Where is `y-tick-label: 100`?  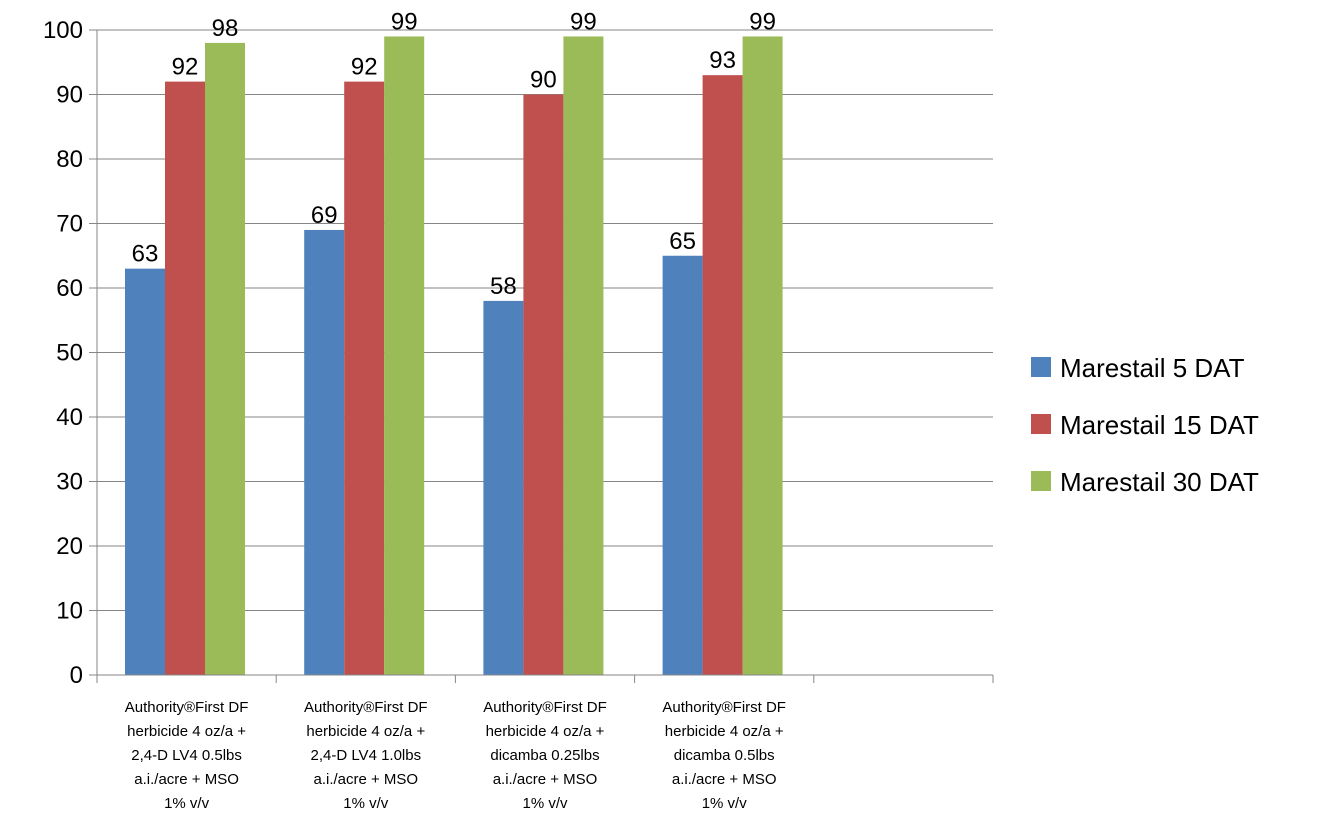 y-tick-label: 100 is located at coordinates (63, 30).